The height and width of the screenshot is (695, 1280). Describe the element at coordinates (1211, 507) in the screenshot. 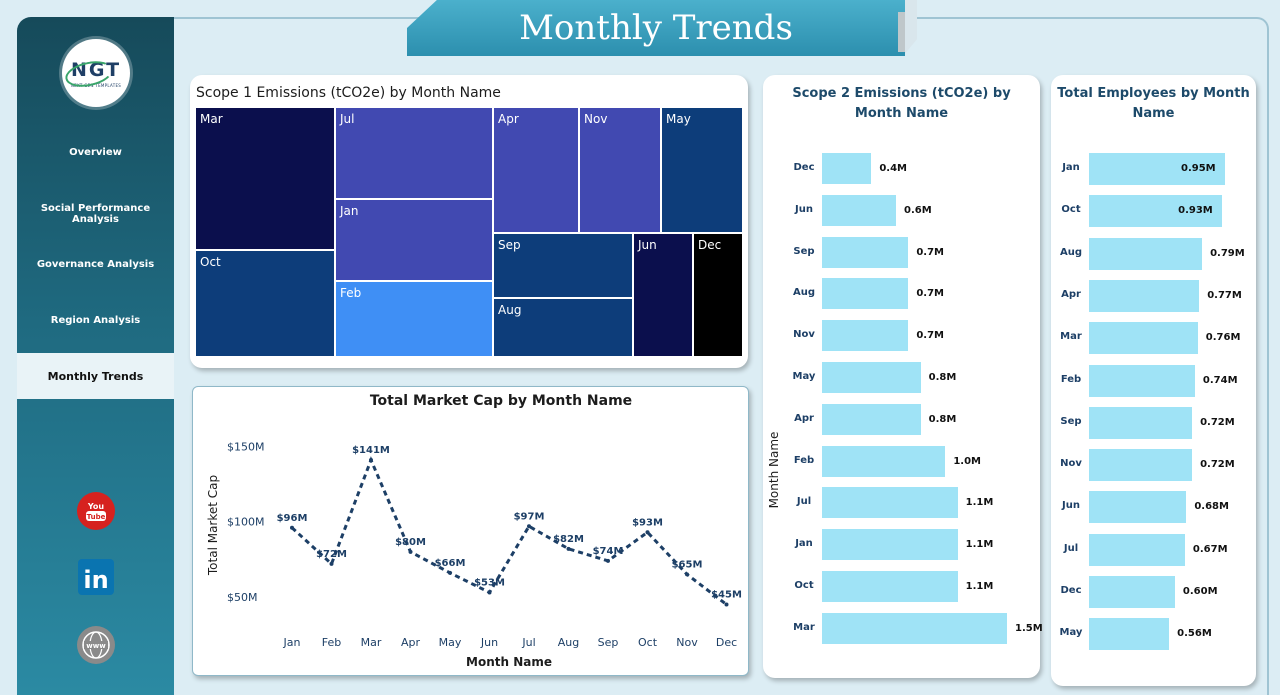

I see `bar-value-label: 0.68M` at that location.